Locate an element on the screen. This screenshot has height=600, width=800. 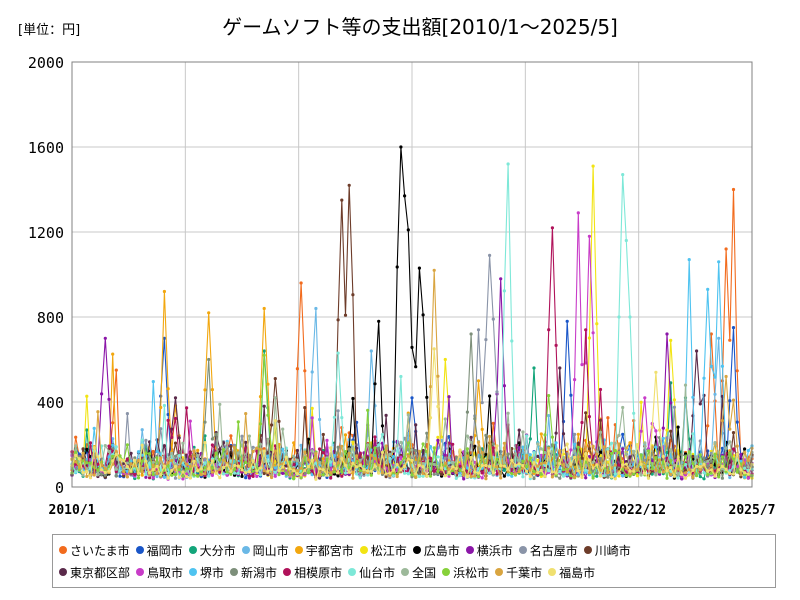
legend-item: 川崎市 is located at coordinates (607, 550).